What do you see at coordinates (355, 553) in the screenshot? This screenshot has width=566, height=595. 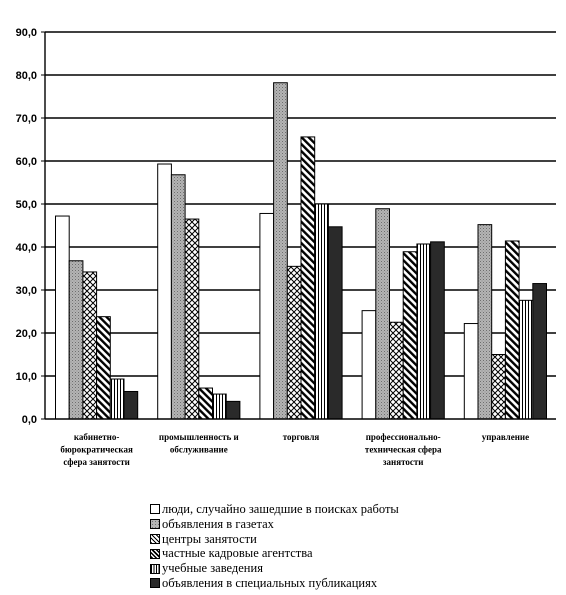 I see `legend-item: частные кадровые агентства` at bounding box center [355, 553].